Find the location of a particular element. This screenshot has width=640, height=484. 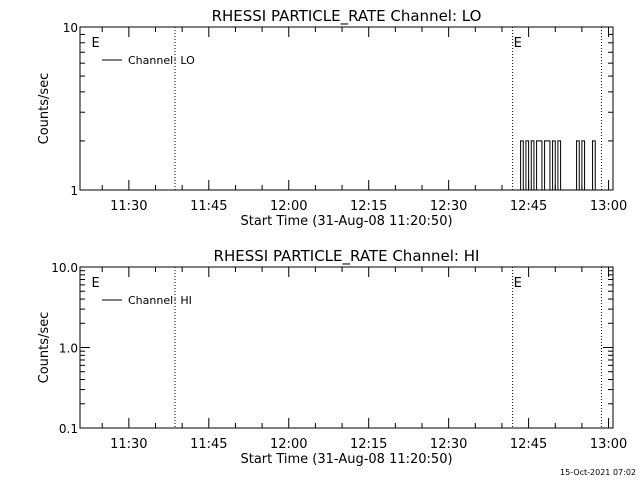

y-tick-label: 1.0 is located at coordinates (68, 349).